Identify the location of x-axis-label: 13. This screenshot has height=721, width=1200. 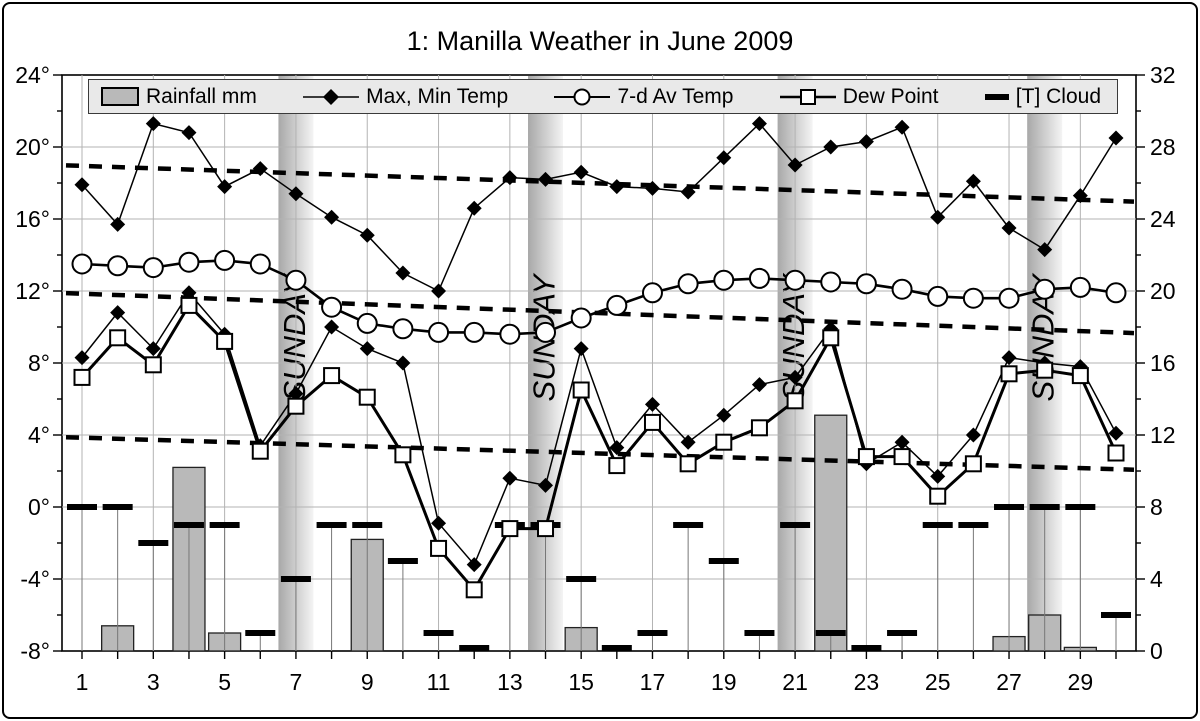
(510, 682).